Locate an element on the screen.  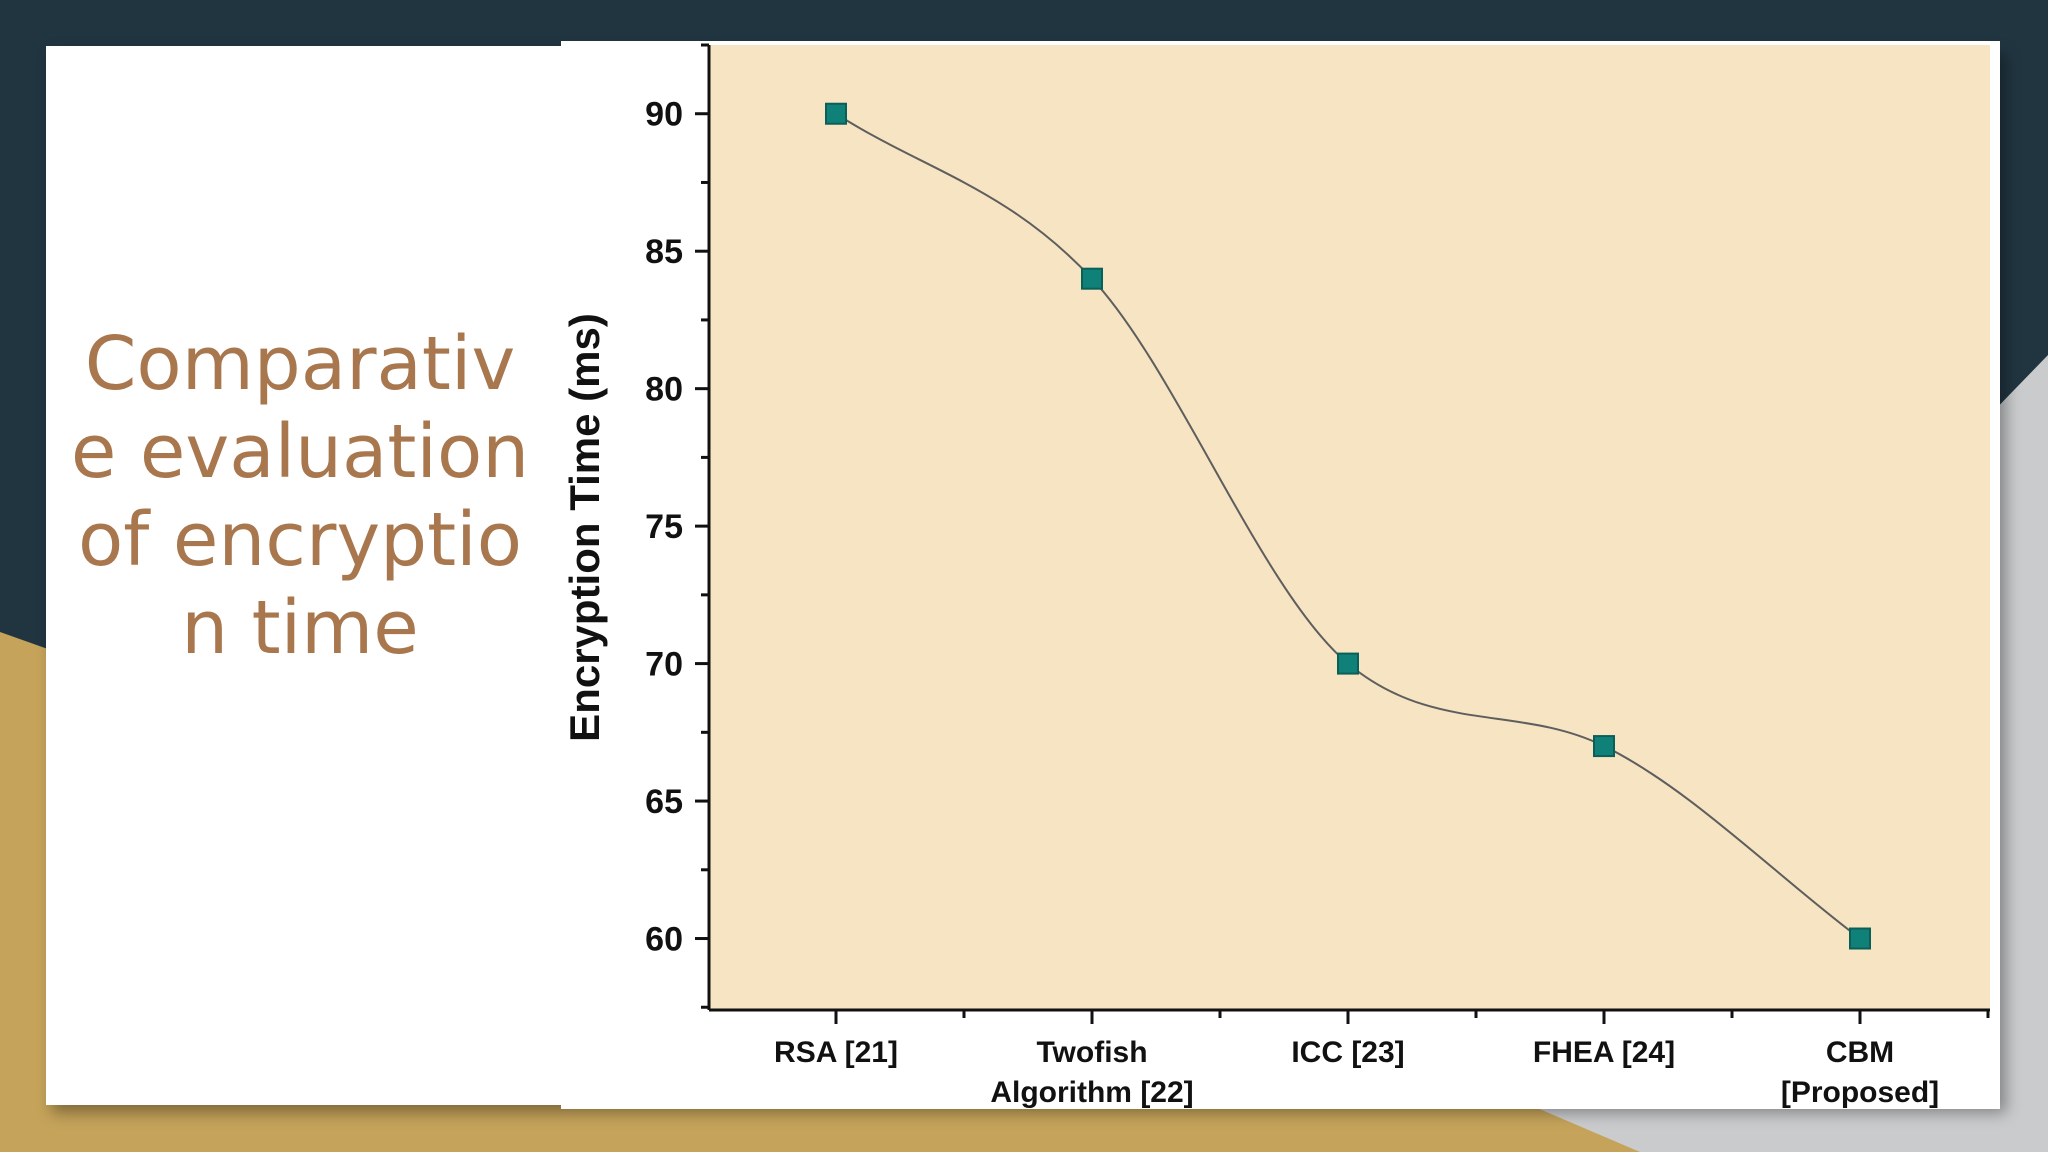
x-tick-label: ICC [23] is located at coordinates (1347, 1052).